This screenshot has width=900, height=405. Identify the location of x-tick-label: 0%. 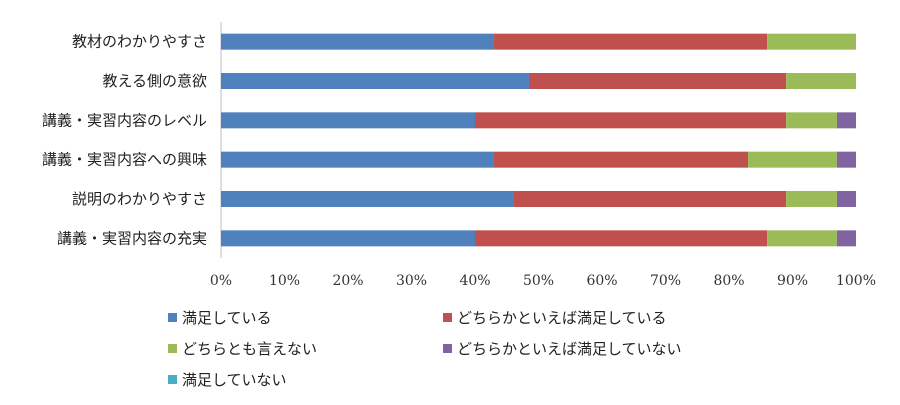
(221, 281).